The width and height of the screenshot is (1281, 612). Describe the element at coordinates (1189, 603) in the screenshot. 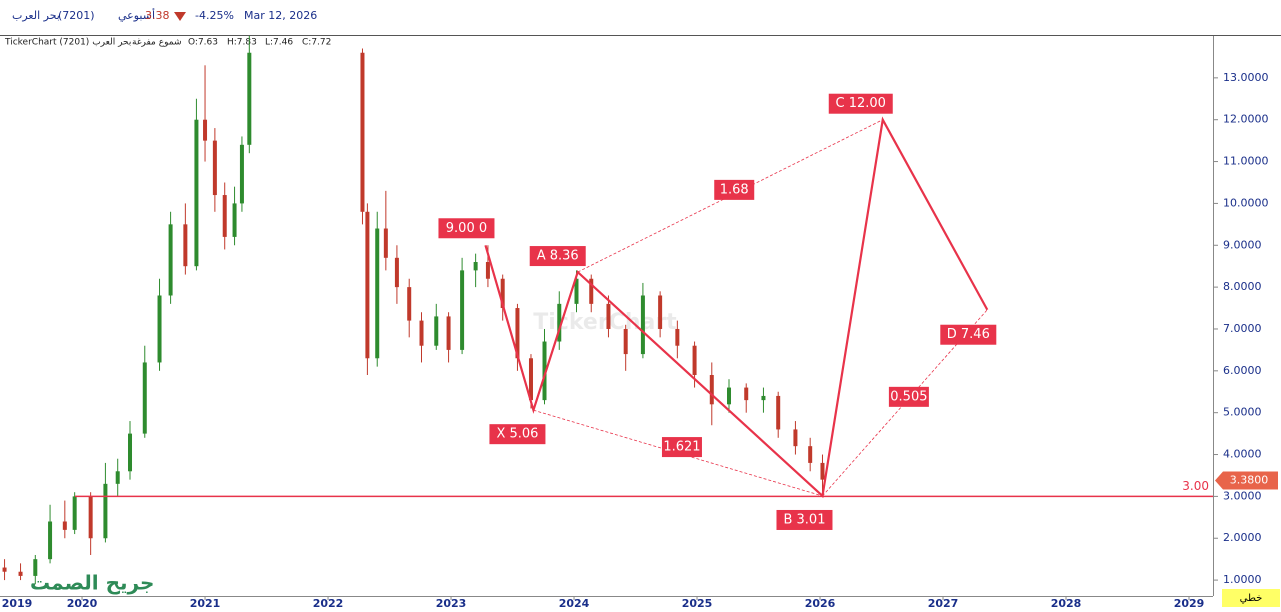

I see `x-tick-label: 2029` at that location.